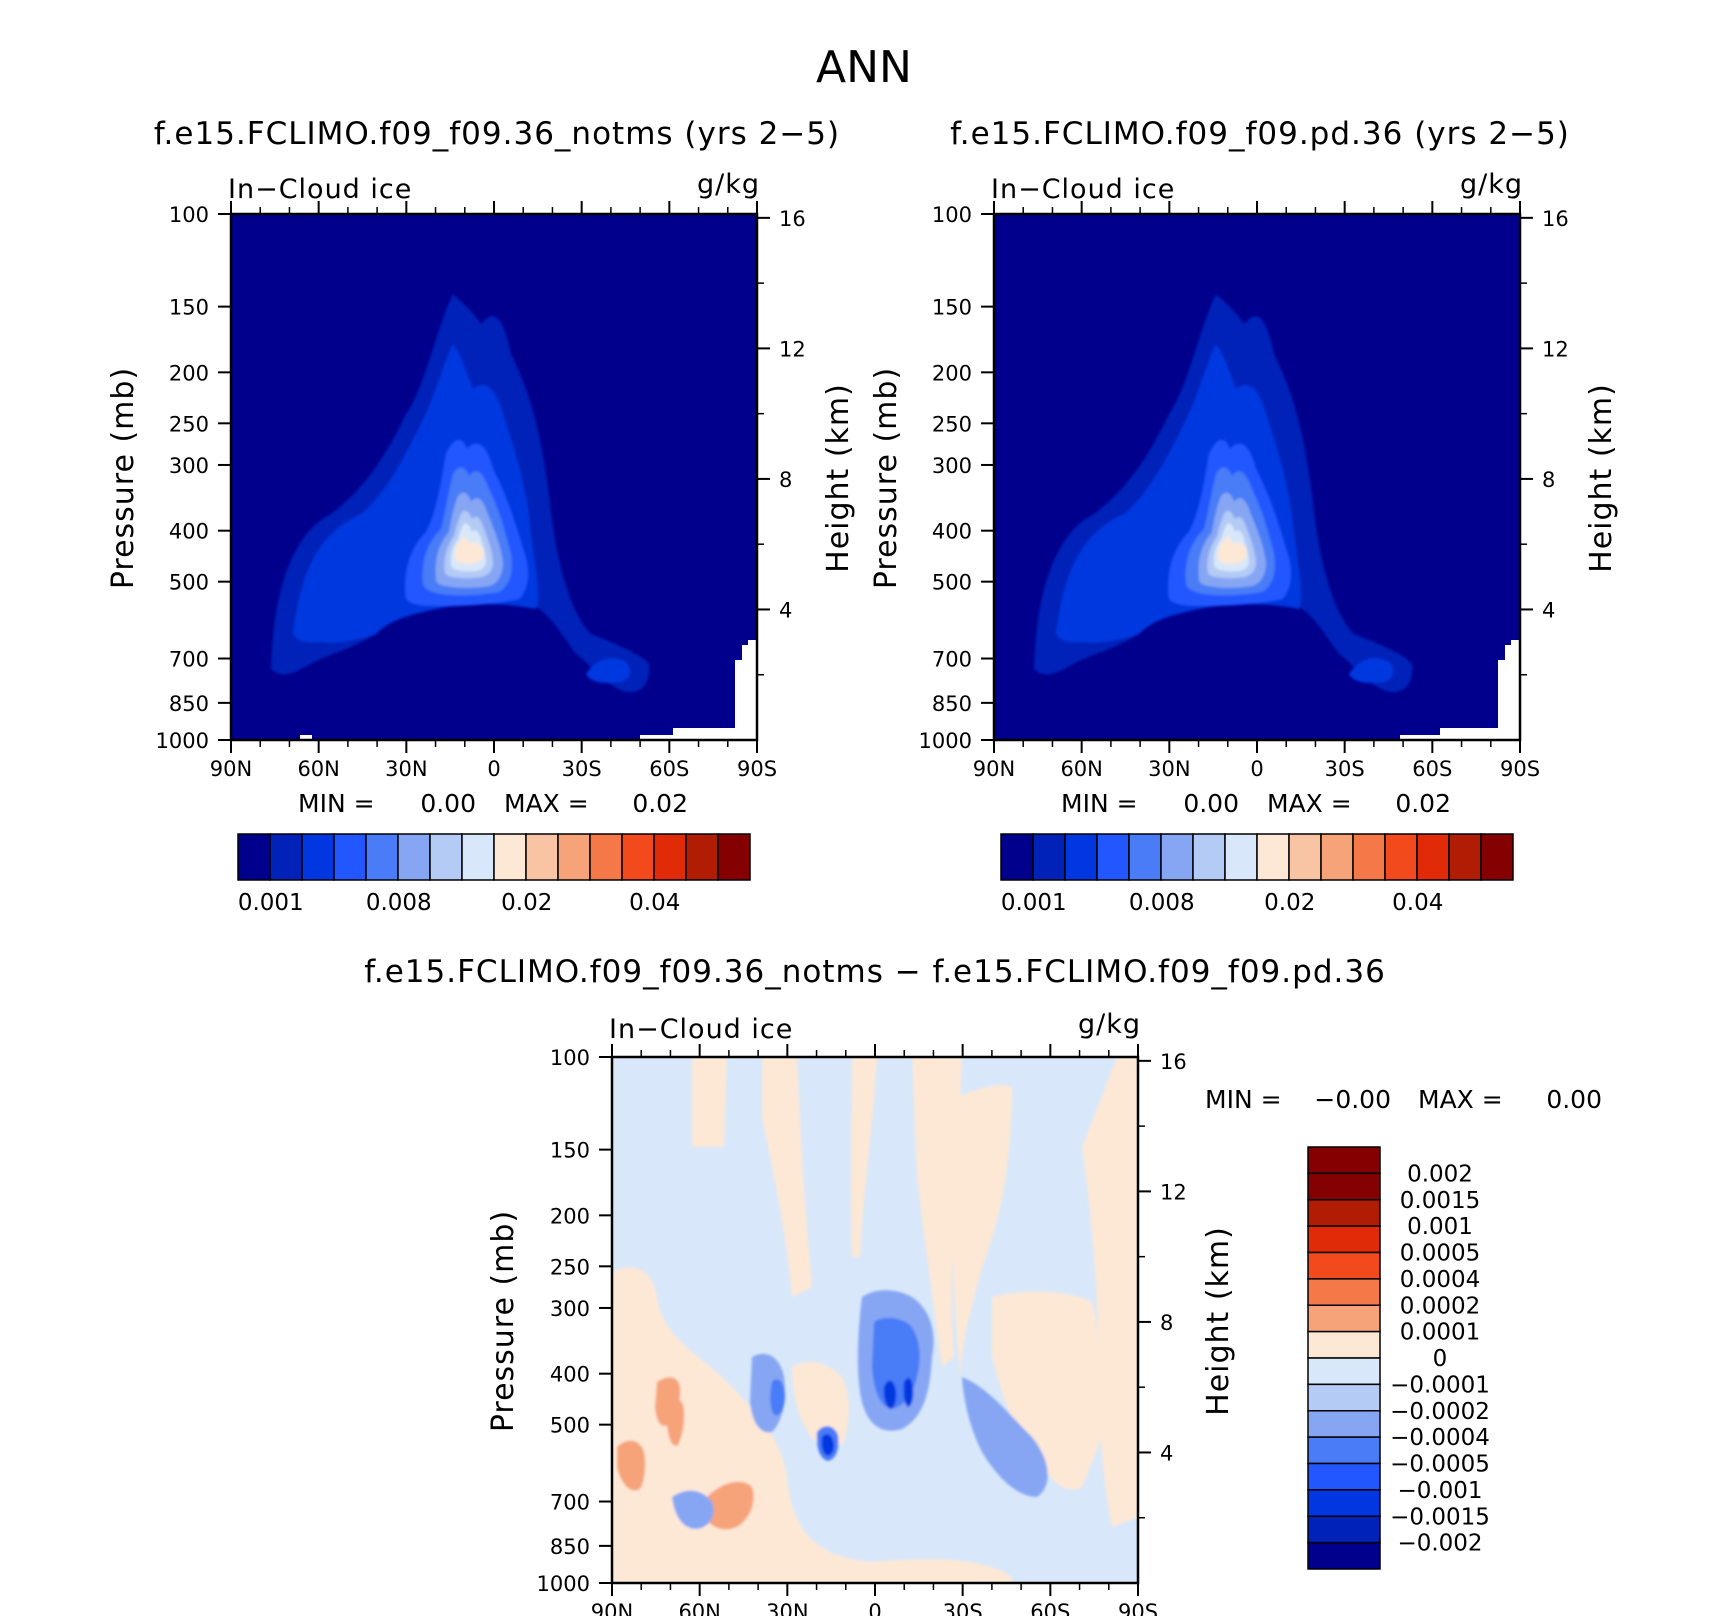  Describe the element at coordinates (1099, 803) in the screenshot. I see `panel-2-min-label: MIN =` at that location.